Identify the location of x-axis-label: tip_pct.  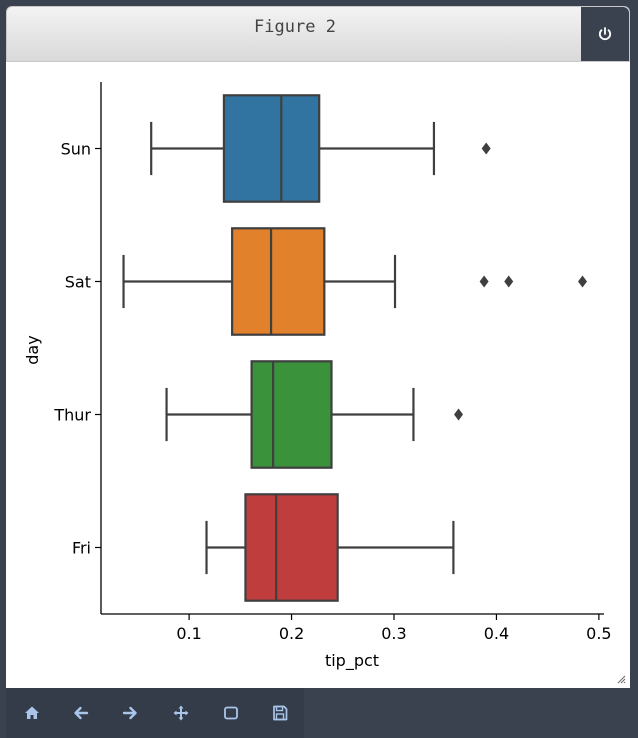
(352, 661).